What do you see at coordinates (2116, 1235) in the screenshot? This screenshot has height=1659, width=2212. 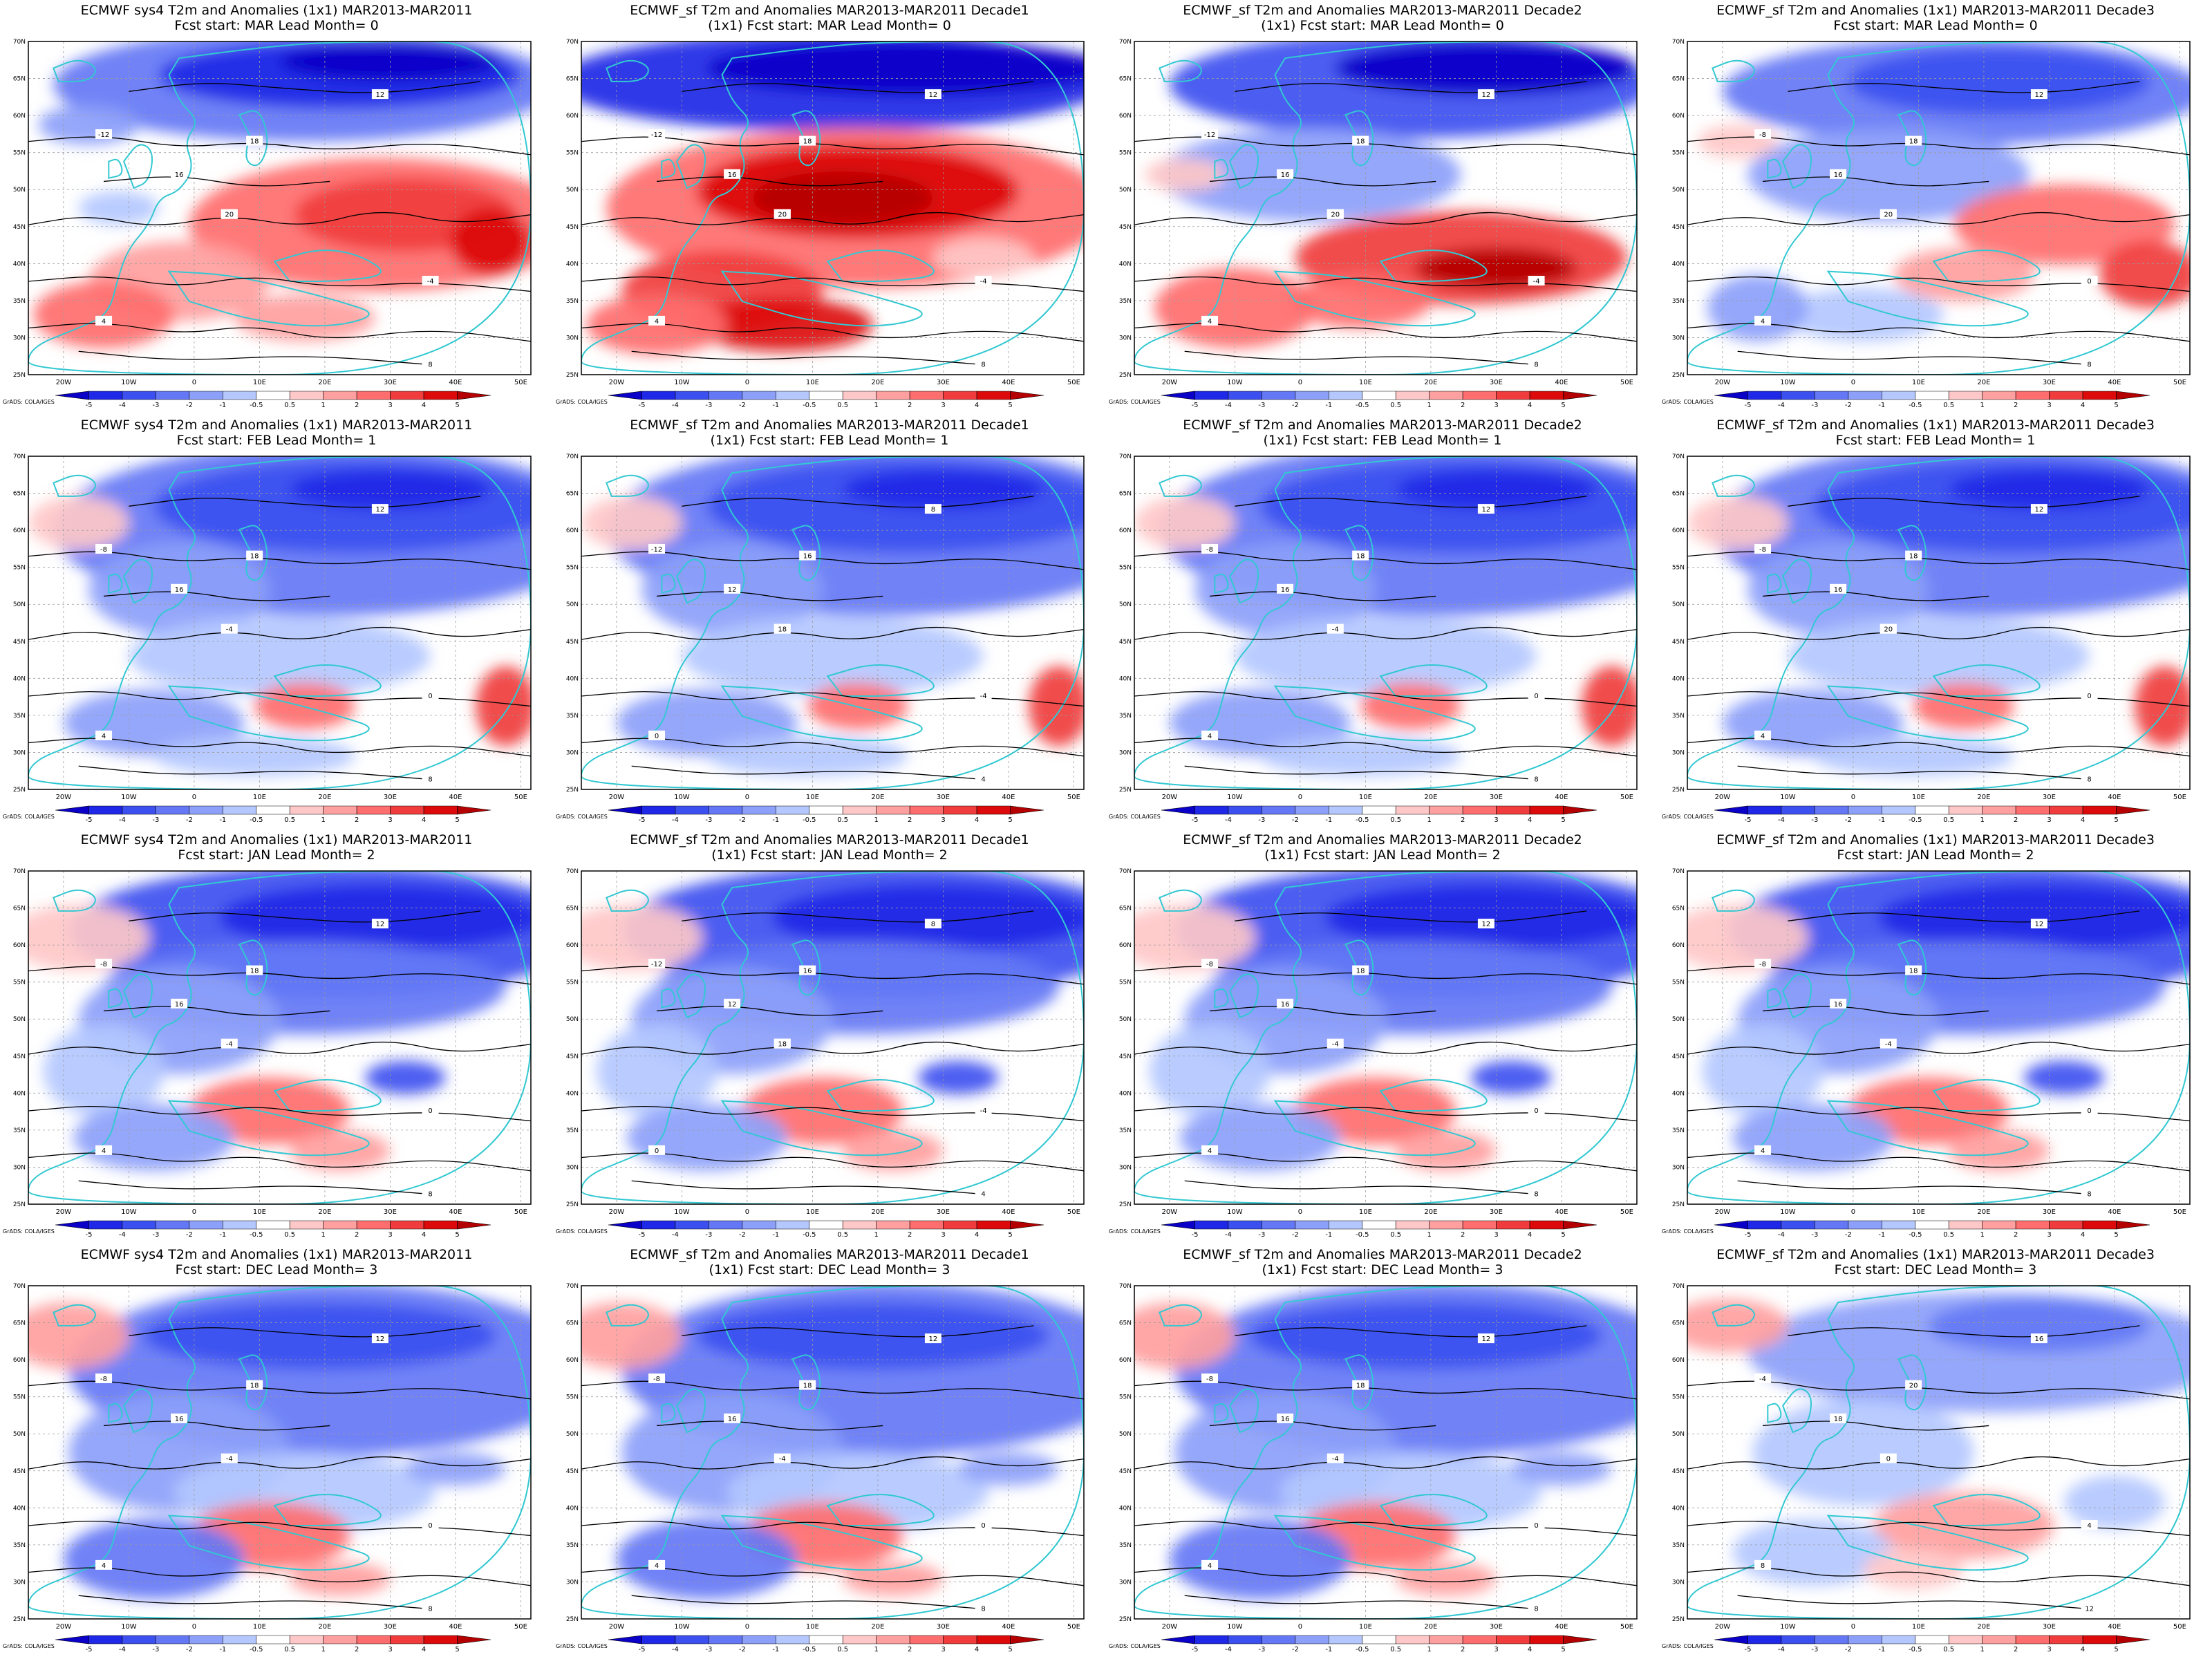 I see `colorbar-label: 5` at bounding box center [2116, 1235].